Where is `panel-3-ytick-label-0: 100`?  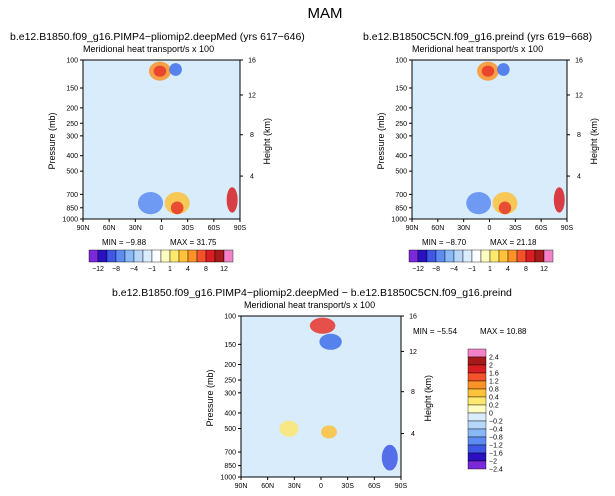 panel-3-ytick-label-0: 100 is located at coordinates (230, 317).